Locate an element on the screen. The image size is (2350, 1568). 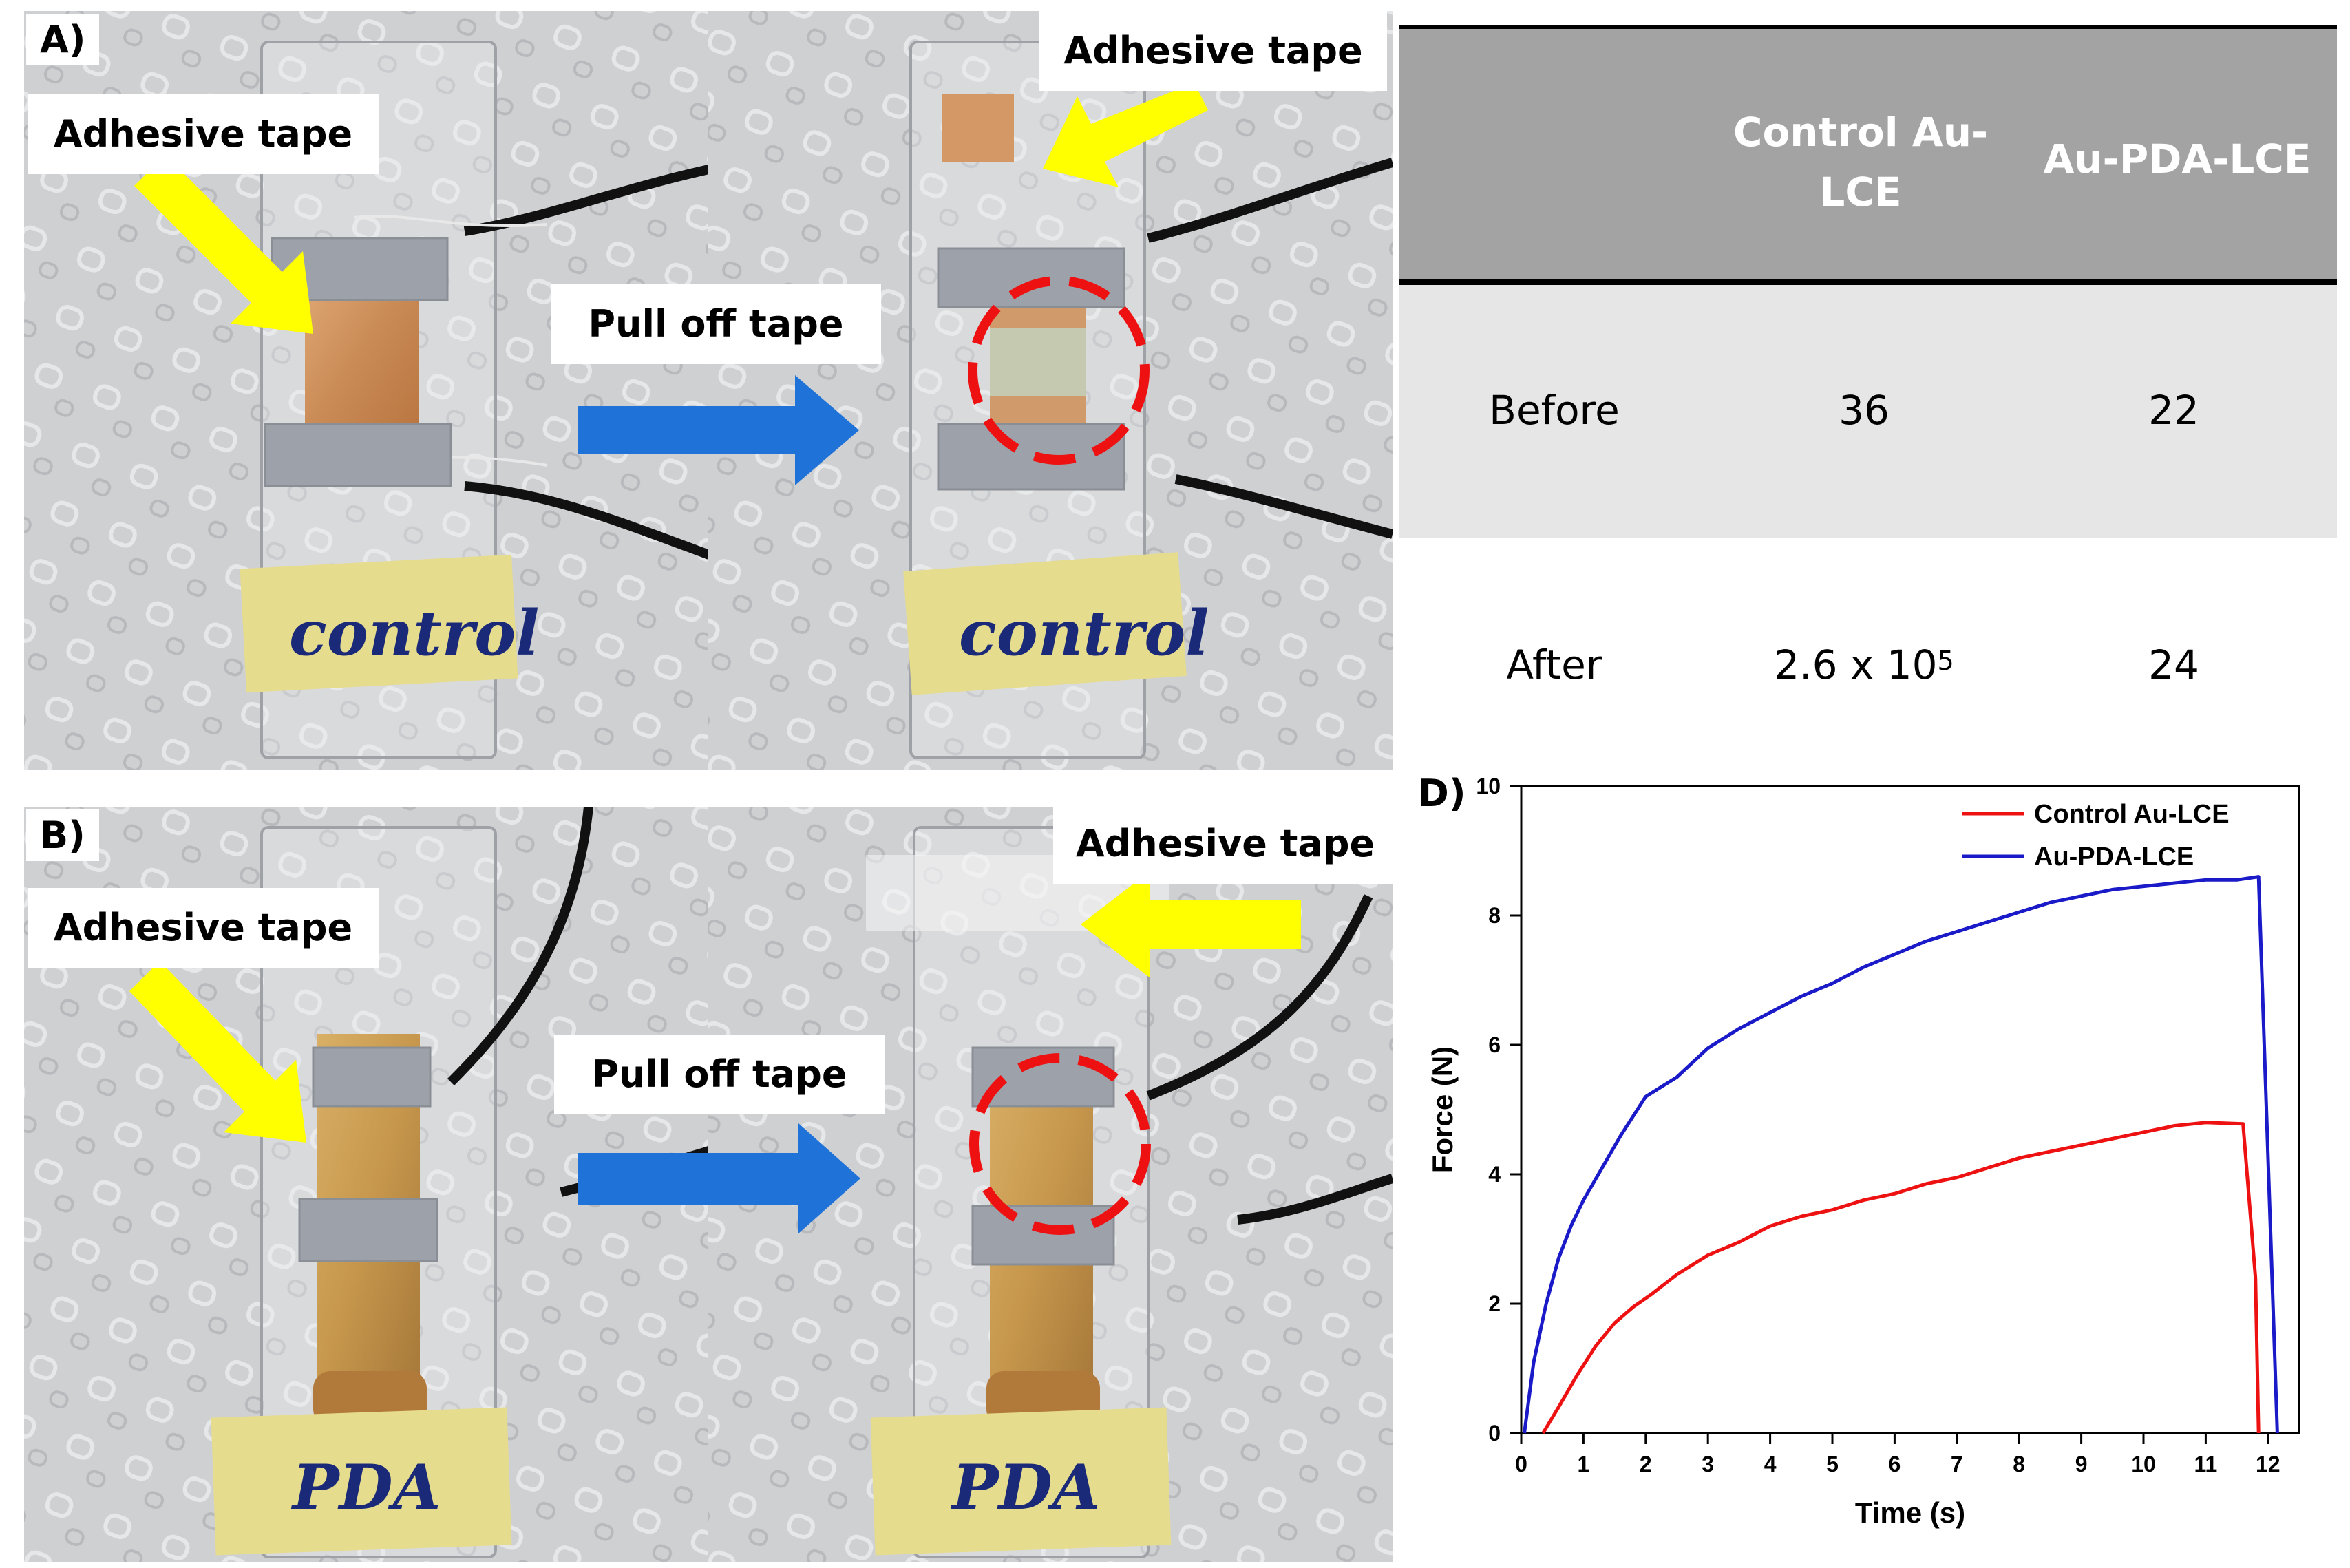
x-tick-label: 6 is located at coordinates (1895, 1464).